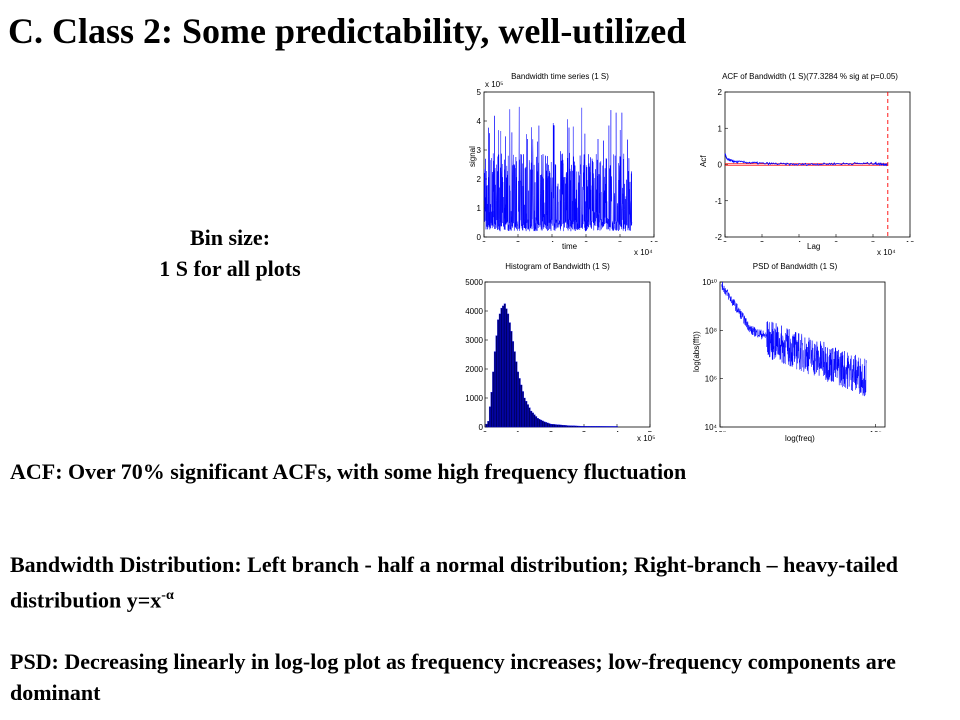 The image size is (960, 720). I want to click on histogram-plot: 0 1 2 3 4 5 0 1000 2000 3000 4000 5000, so click(559, 355).